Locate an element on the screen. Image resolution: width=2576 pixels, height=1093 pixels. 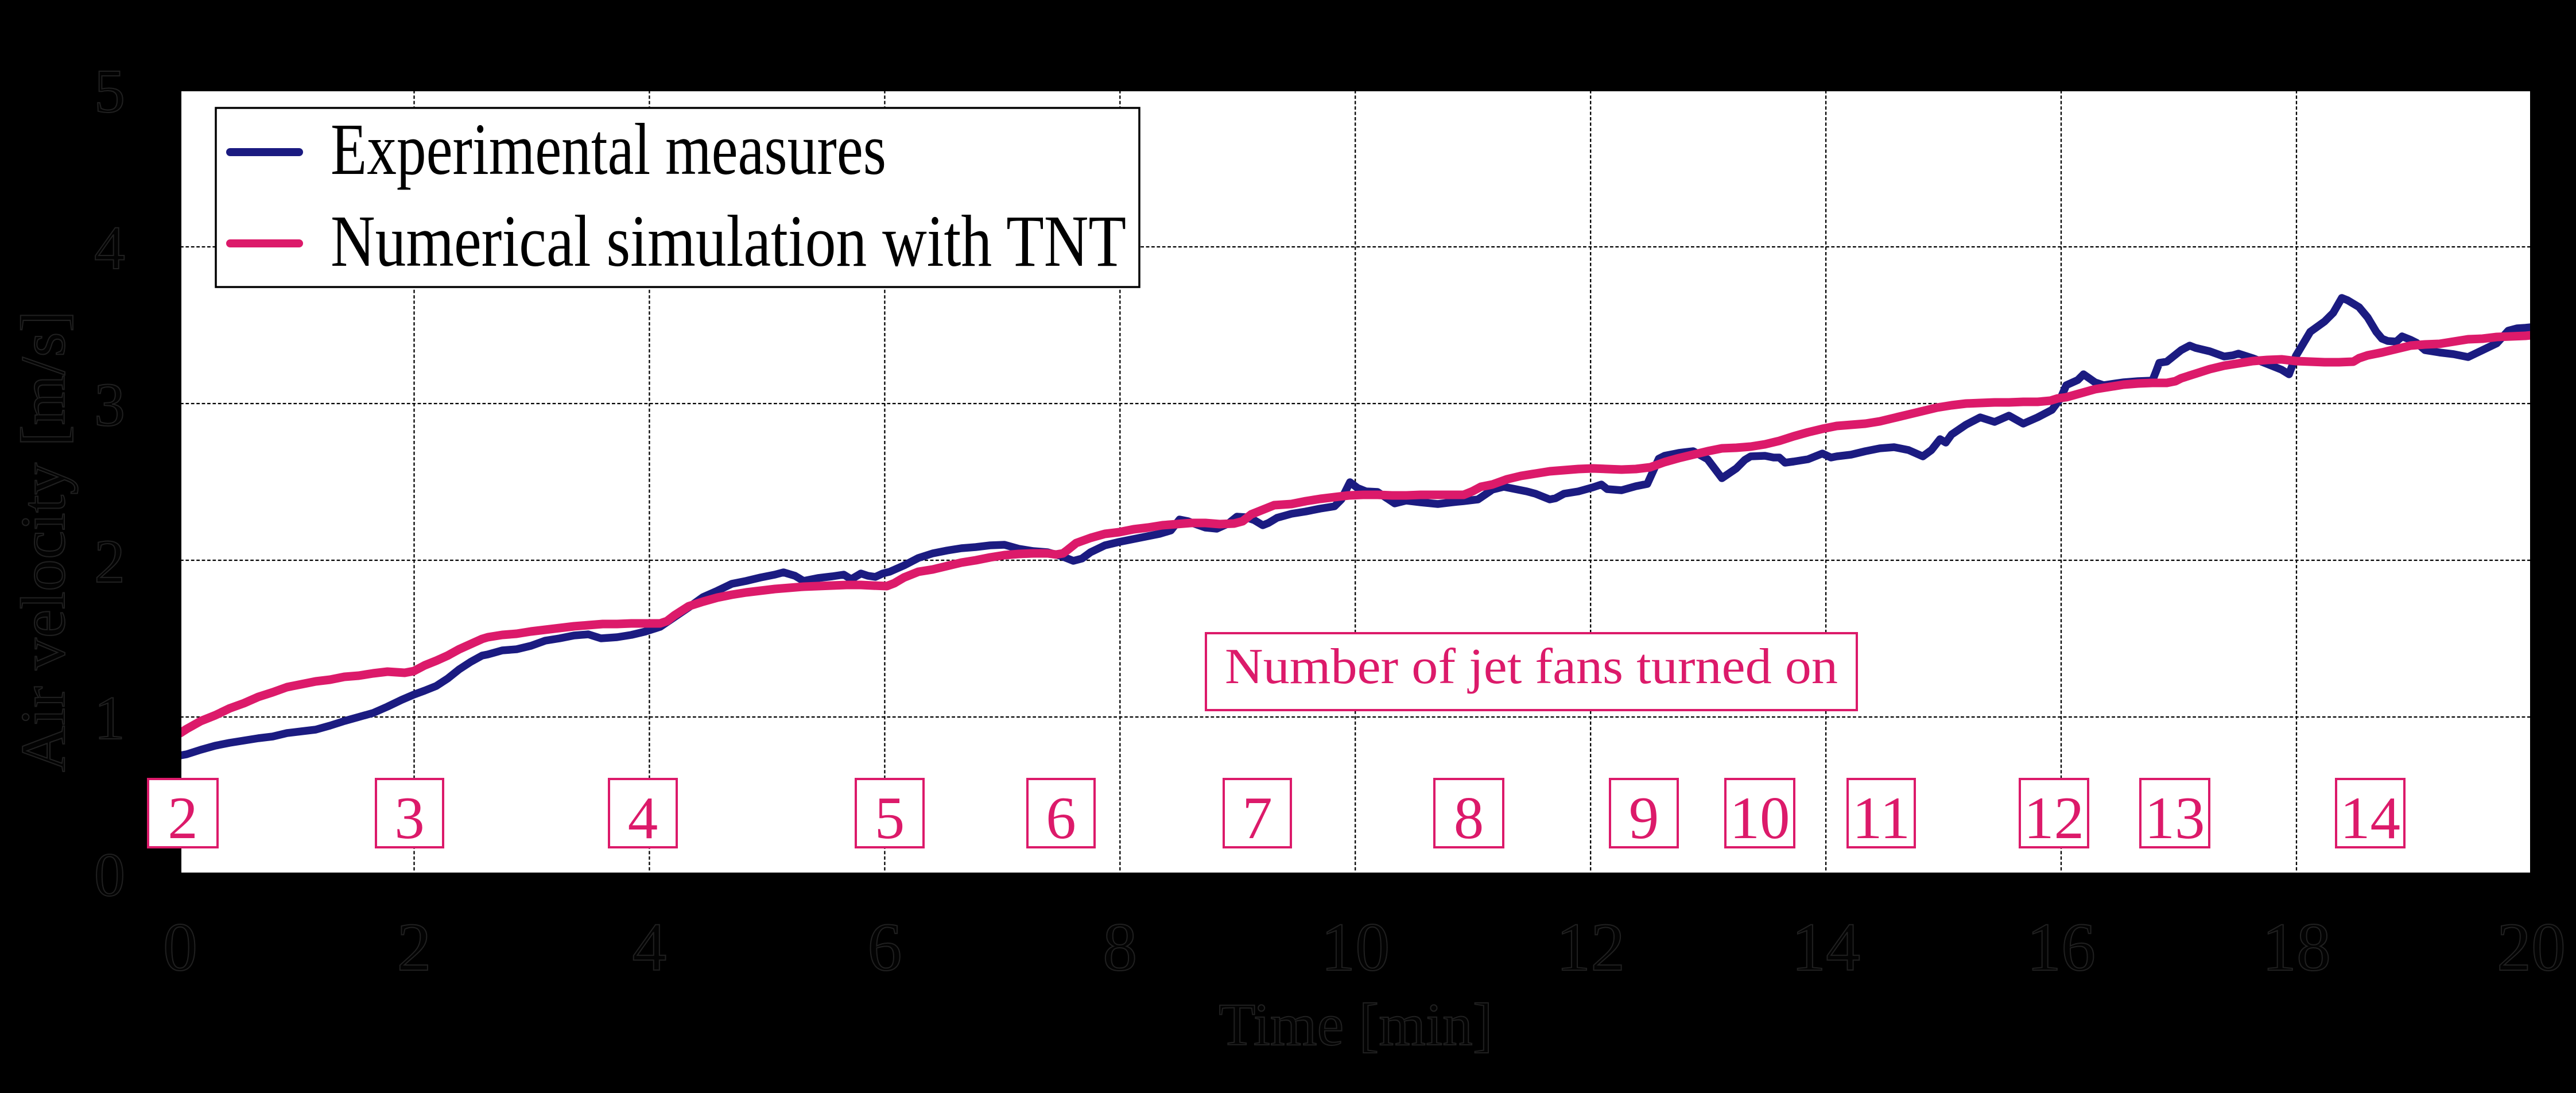
svg-text: 7 is located at coordinates (1257, 817).